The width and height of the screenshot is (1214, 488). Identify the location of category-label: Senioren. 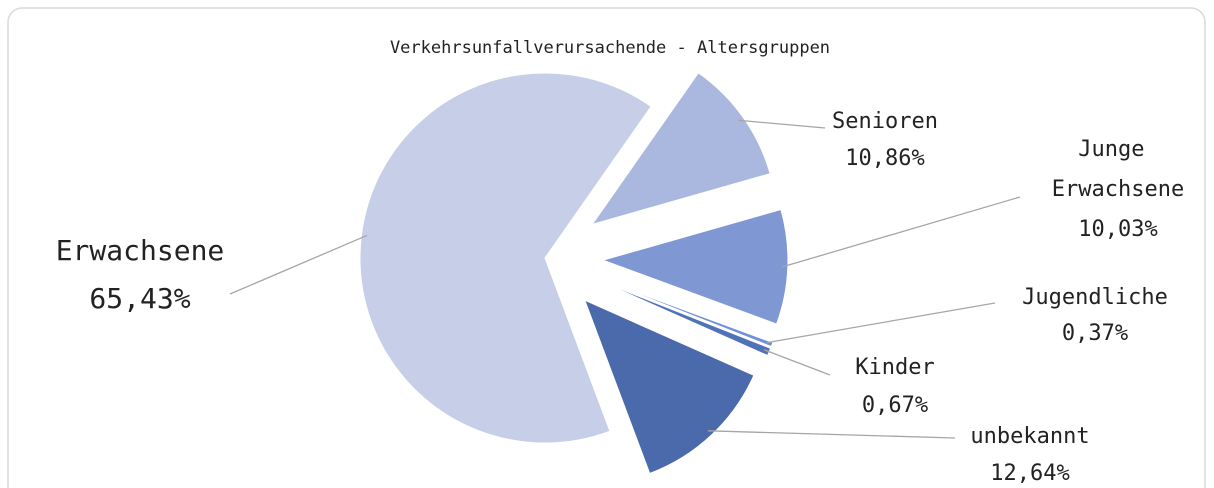
(885, 121).